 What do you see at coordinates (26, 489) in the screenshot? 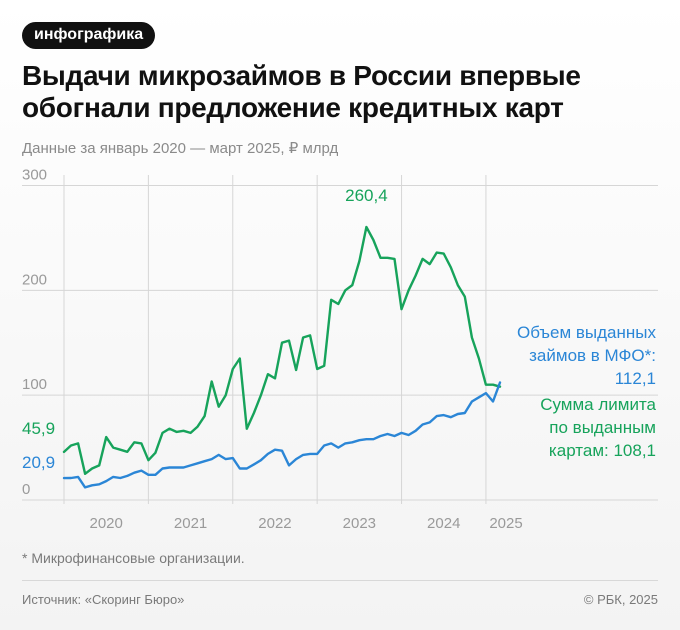
I see `y-tick-label: 0` at bounding box center [26, 489].